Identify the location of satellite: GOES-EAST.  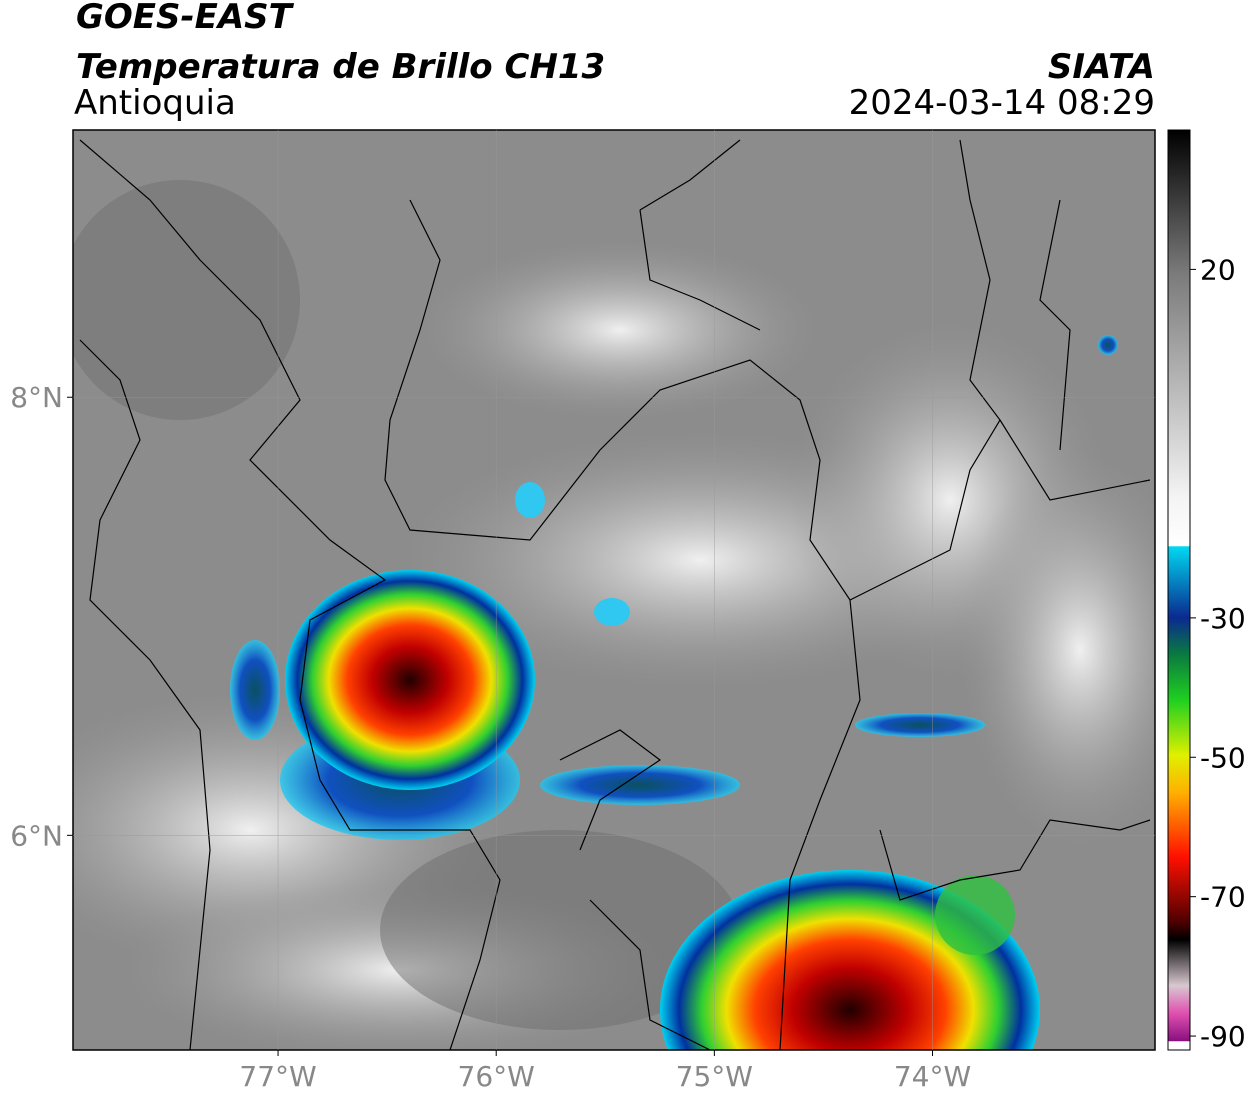
(185, 18).